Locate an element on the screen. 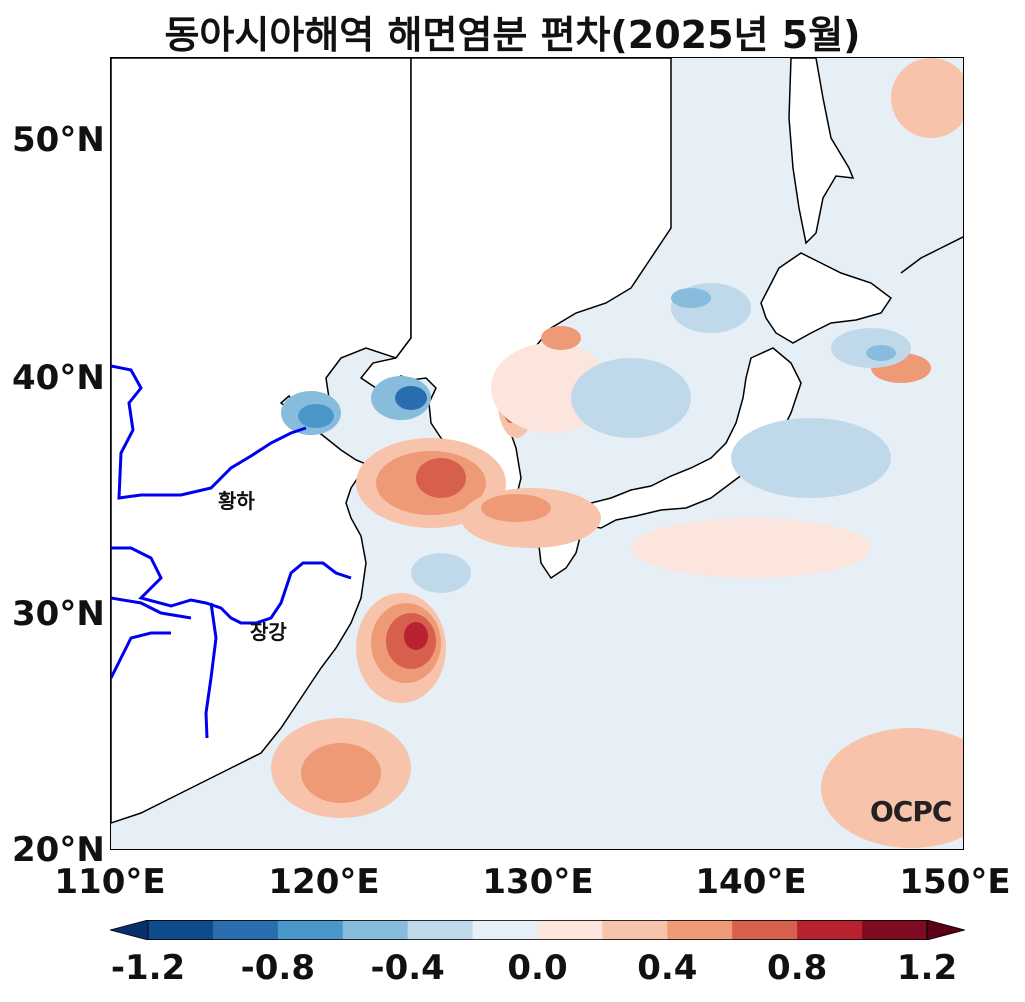 The image size is (1025, 1002). colorbar-tick-label: -0.4 is located at coordinates (407, 968).